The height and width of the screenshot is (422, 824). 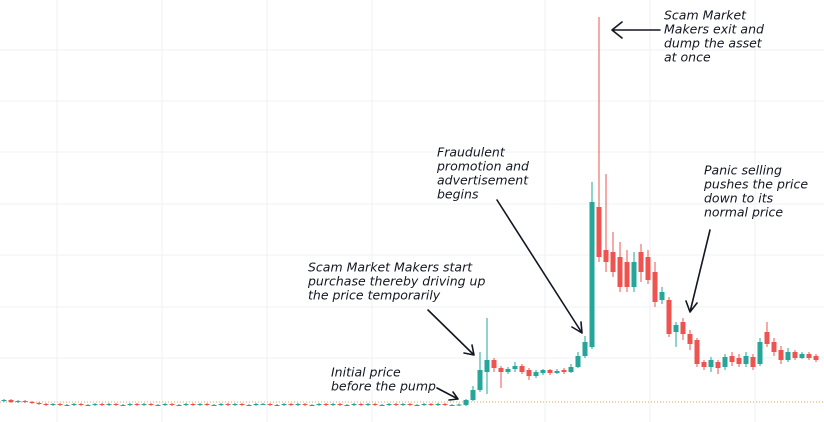 What do you see at coordinates (383, 386) in the screenshot?
I see `annotation: before the pump` at bounding box center [383, 386].